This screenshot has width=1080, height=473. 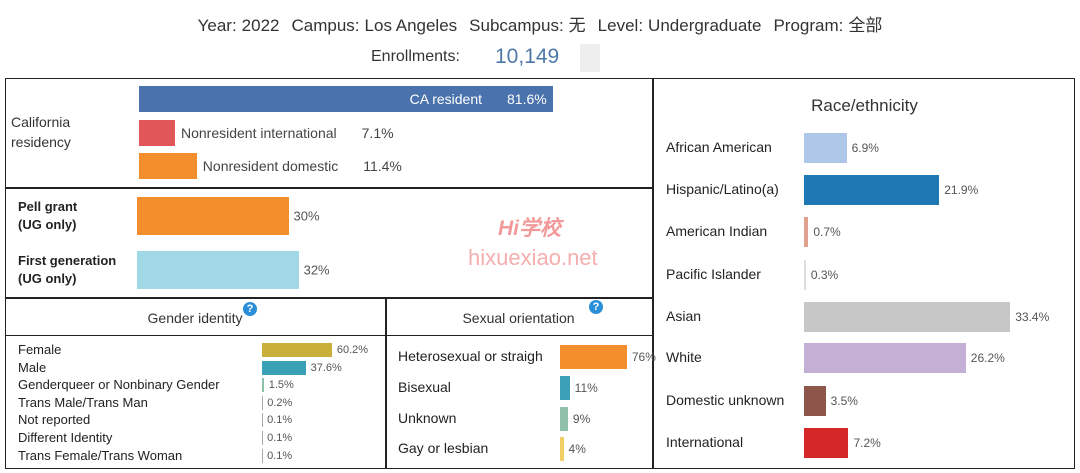 I want to click on value-label: 30%, so click(x=306, y=216).